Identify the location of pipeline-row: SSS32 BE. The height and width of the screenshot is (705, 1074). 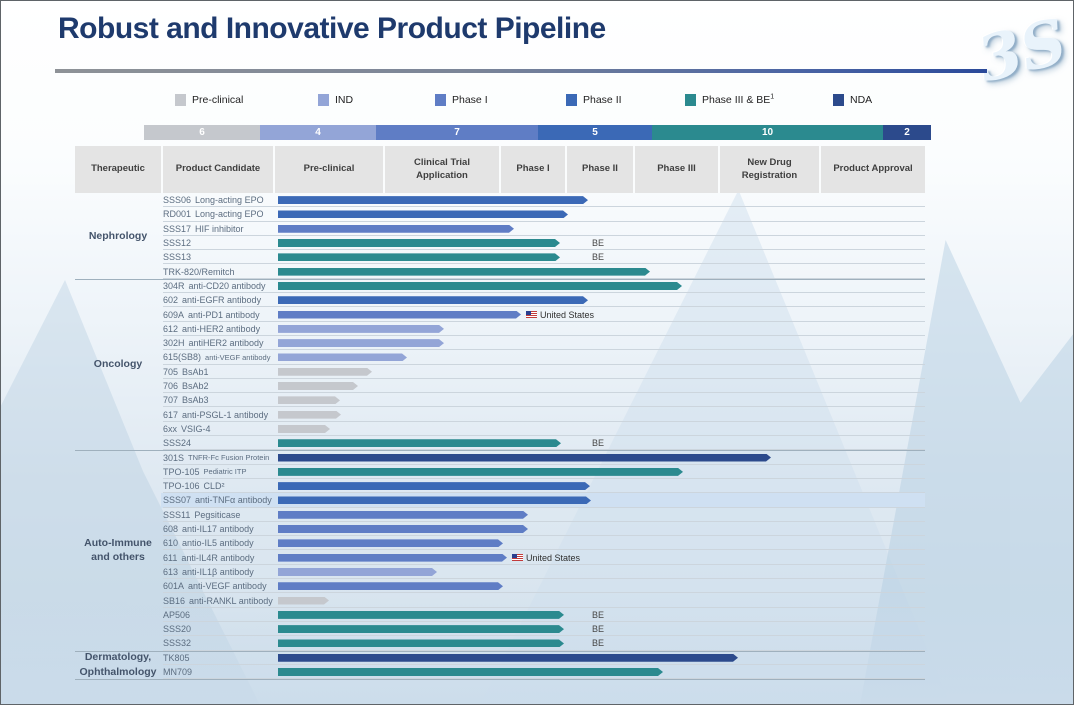
(500, 643).